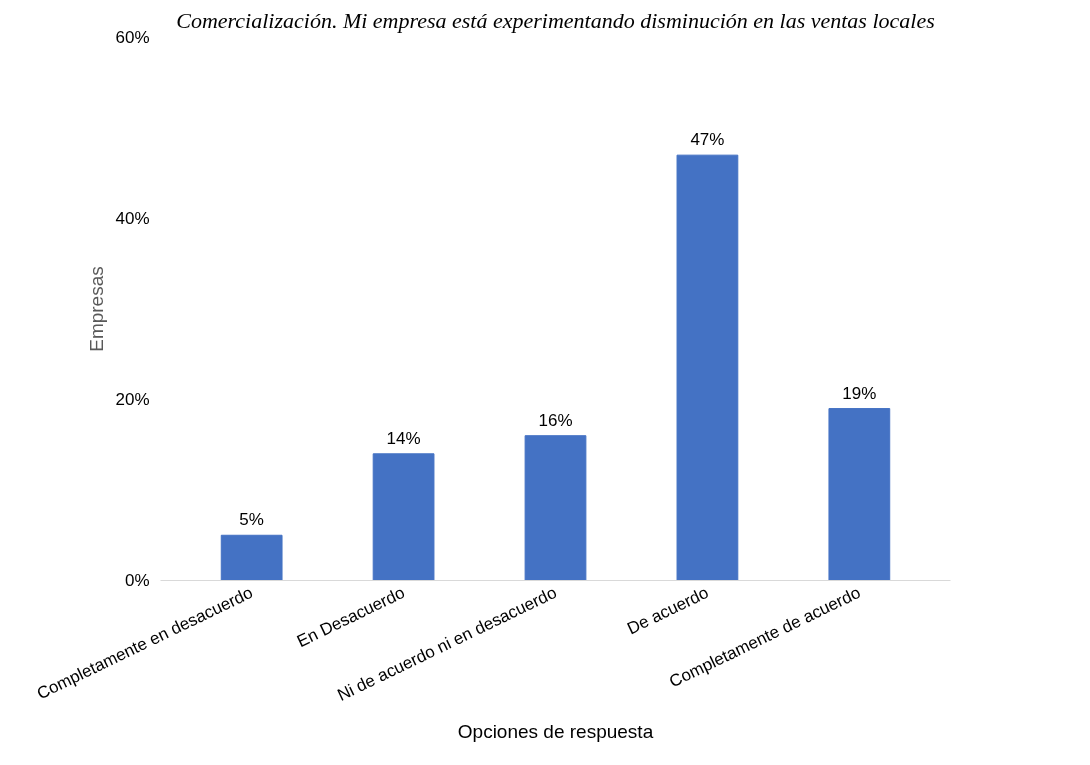 This screenshot has height=765, width=1090. What do you see at coordinates (132, 399) in the screenshot?
I see `y-tick-label: 20%` at bounding box center [132, 399].